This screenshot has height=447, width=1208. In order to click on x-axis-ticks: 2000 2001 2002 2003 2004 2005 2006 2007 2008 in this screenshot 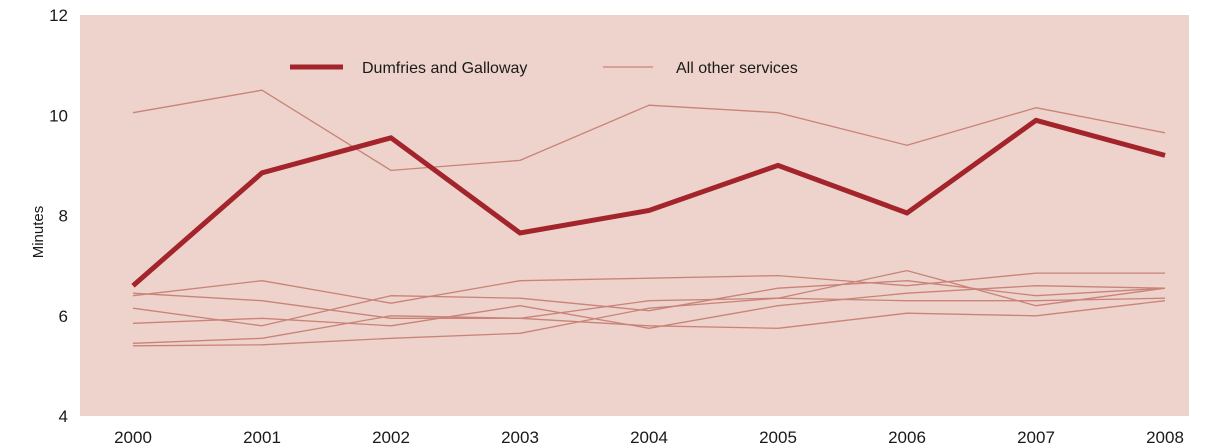, I will do `click(649, 437)`.